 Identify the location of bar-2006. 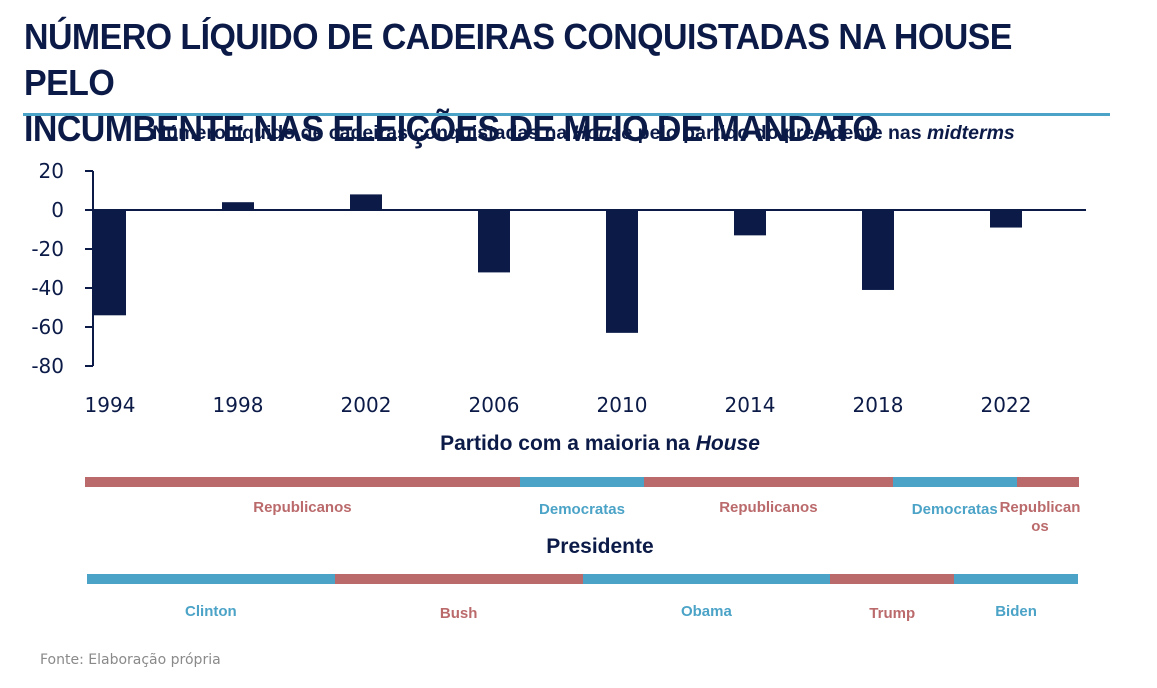
(494, 241).